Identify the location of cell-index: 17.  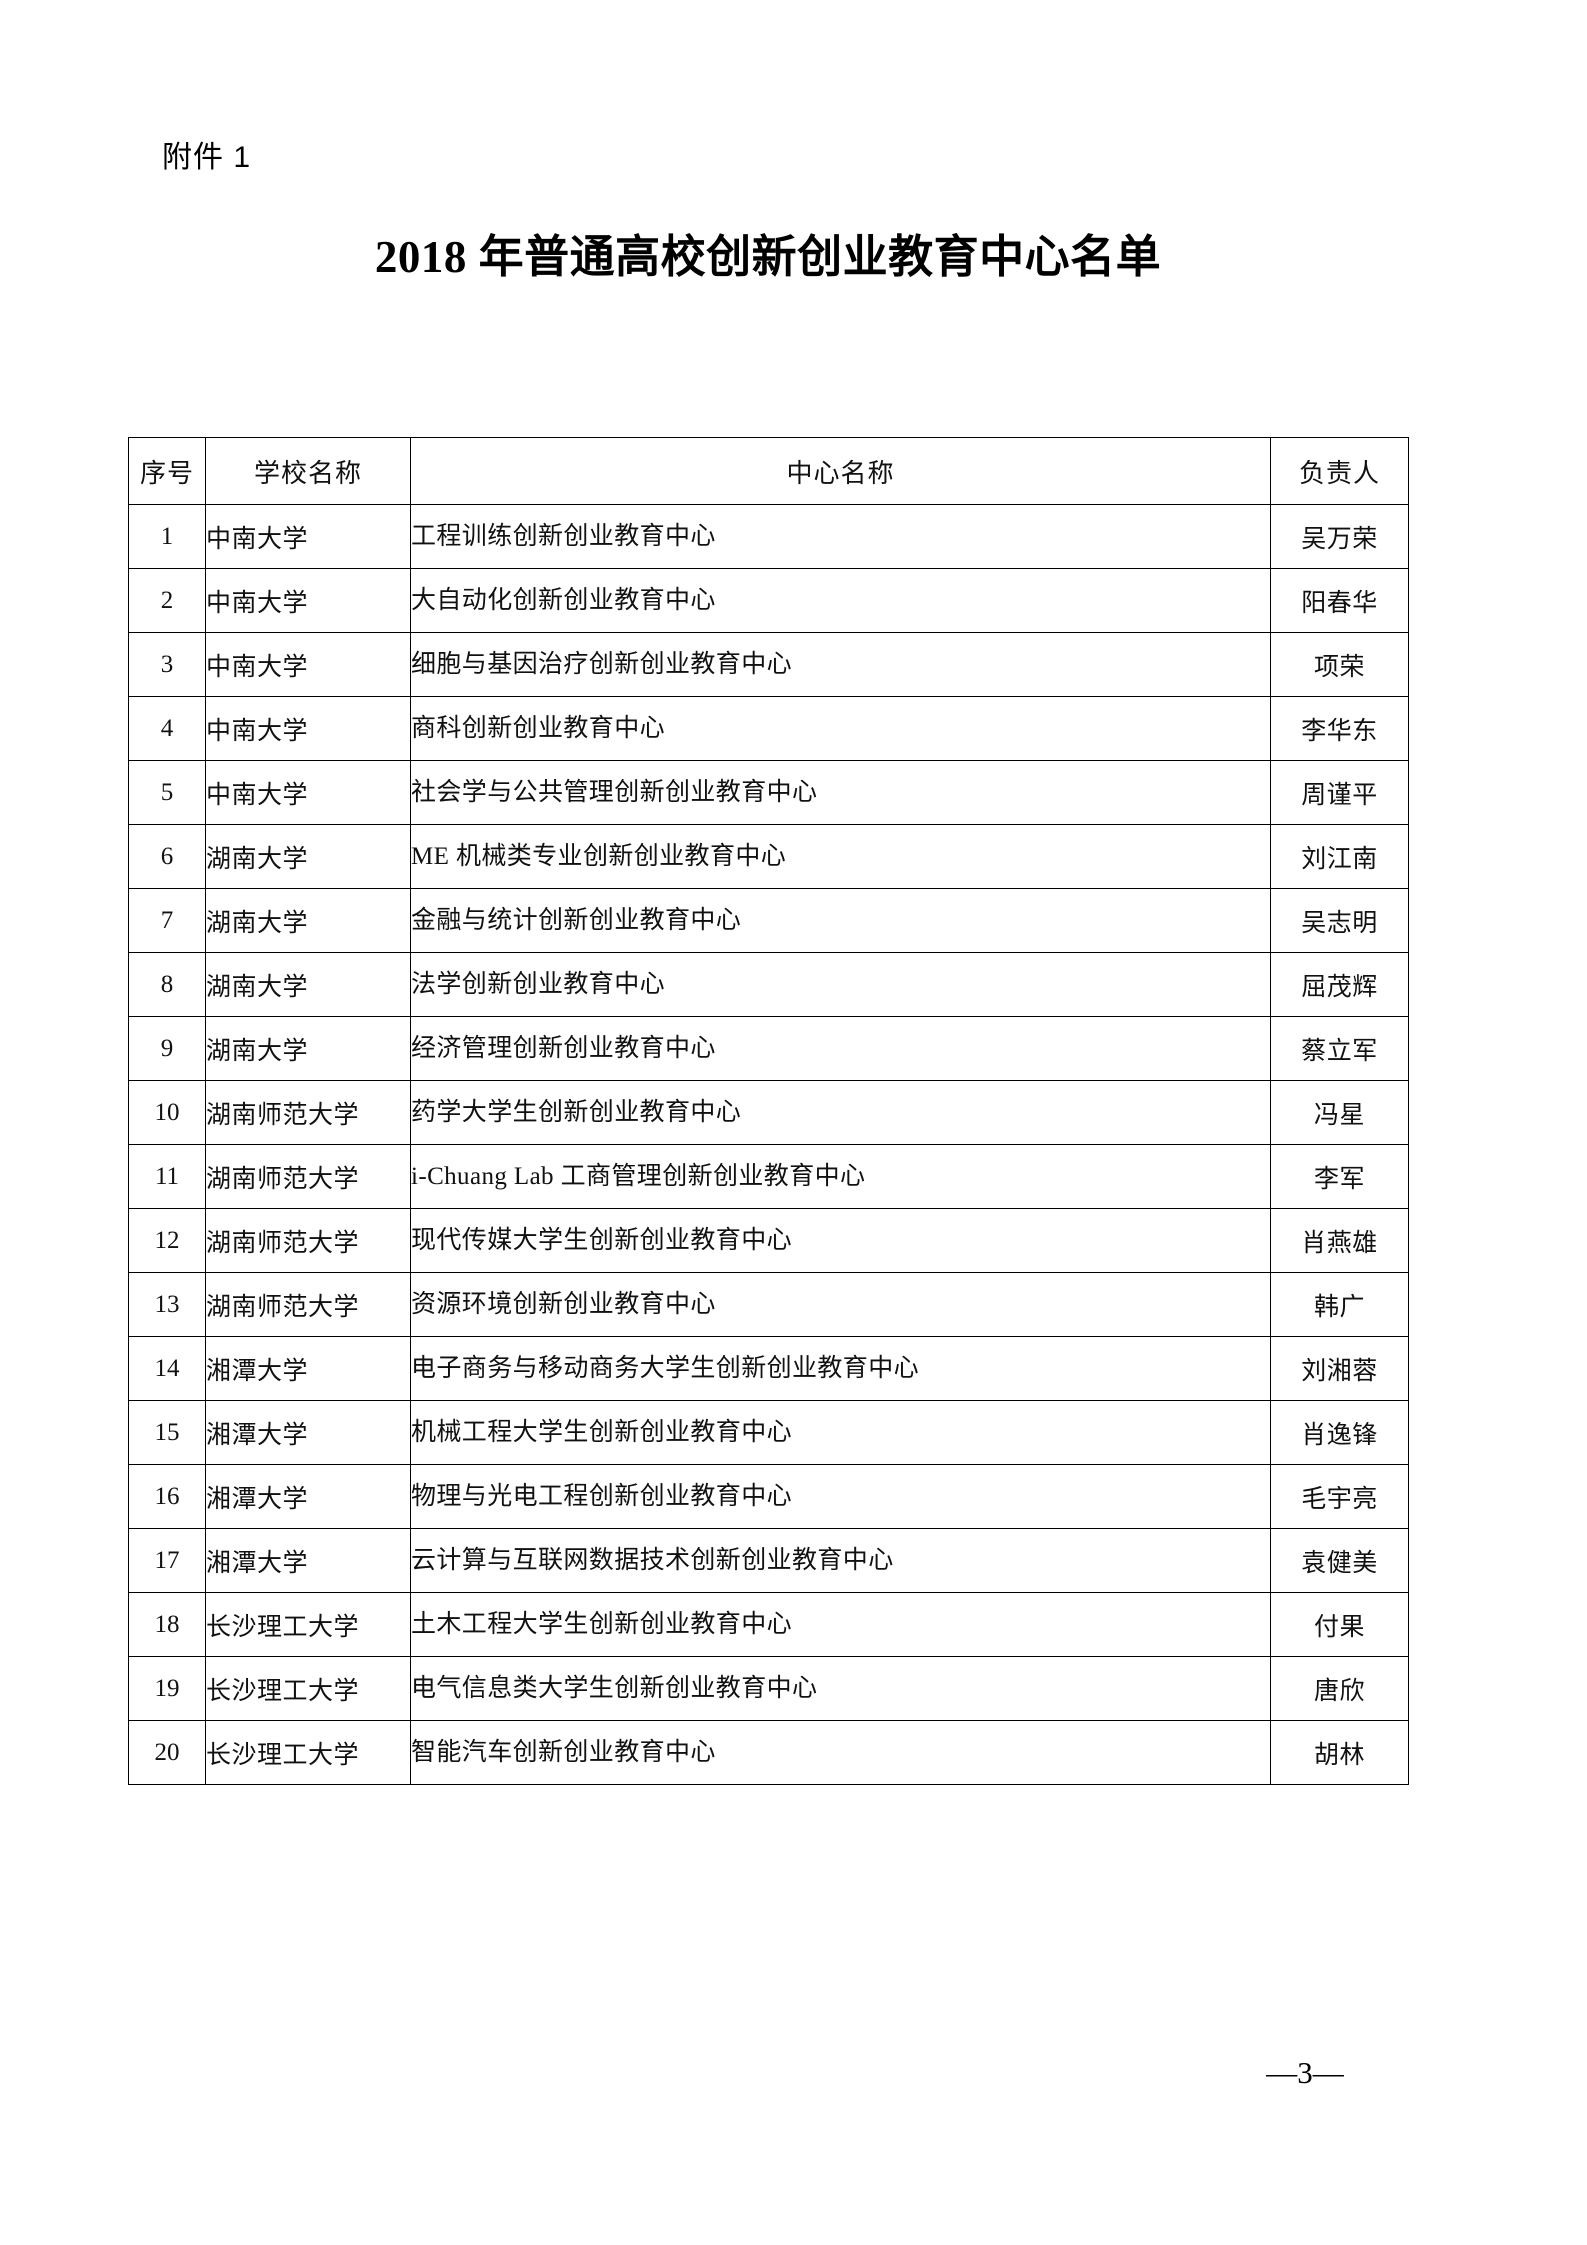
(167, 1560).